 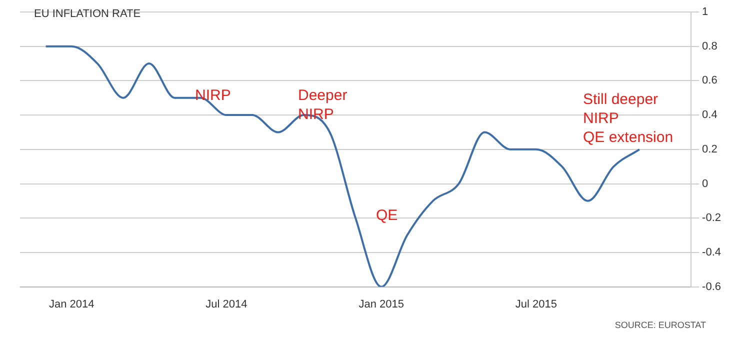 I want to click on x-tick-label: Jan 2015, so click(x=381, y=304).